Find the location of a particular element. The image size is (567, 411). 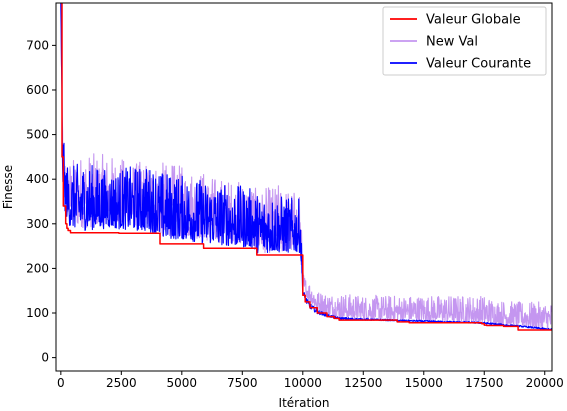

y-tick-label: 100 is located at coordinates (37, 313).